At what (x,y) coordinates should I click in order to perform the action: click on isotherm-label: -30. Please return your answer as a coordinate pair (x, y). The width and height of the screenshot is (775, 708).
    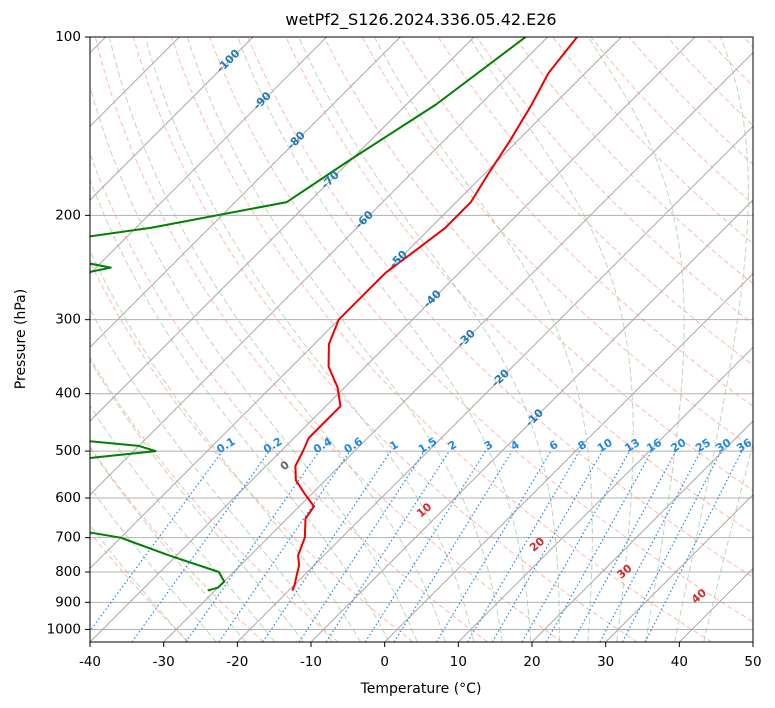
    Looking at the image, I should click on (466, 338).